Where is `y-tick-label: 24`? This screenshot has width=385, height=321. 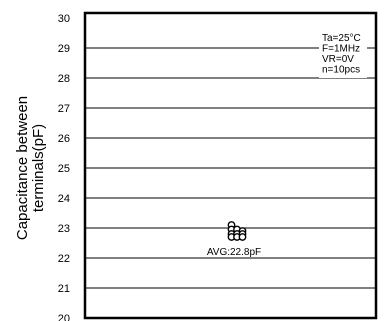 y-tick-label: 24 is located at coordinates (64, 199).